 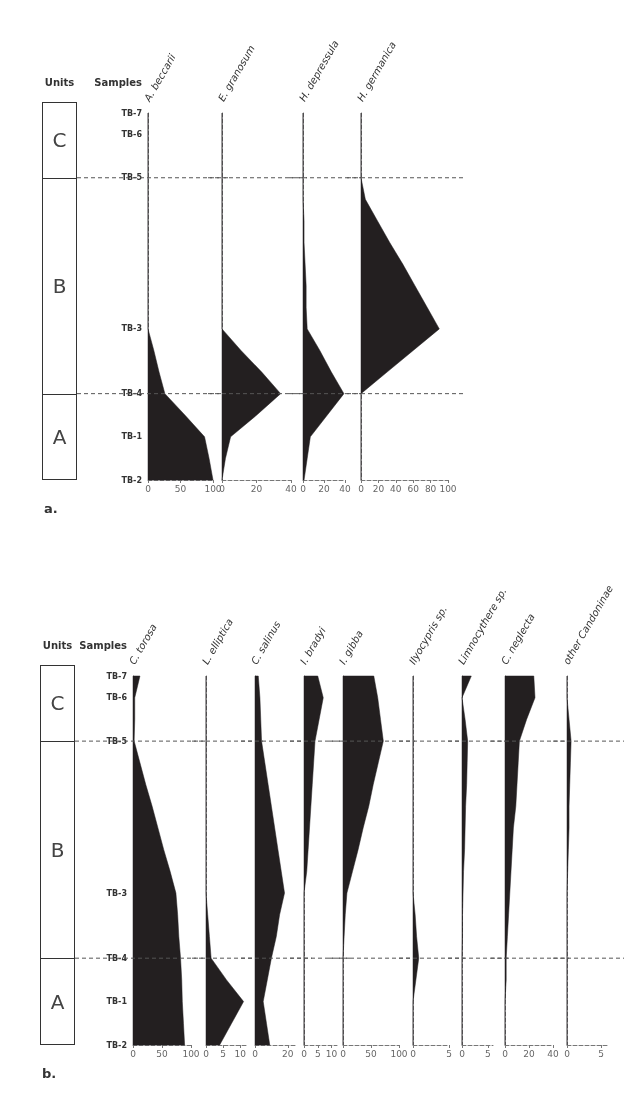 I want to click on text: a., so click(x=51, y=508).